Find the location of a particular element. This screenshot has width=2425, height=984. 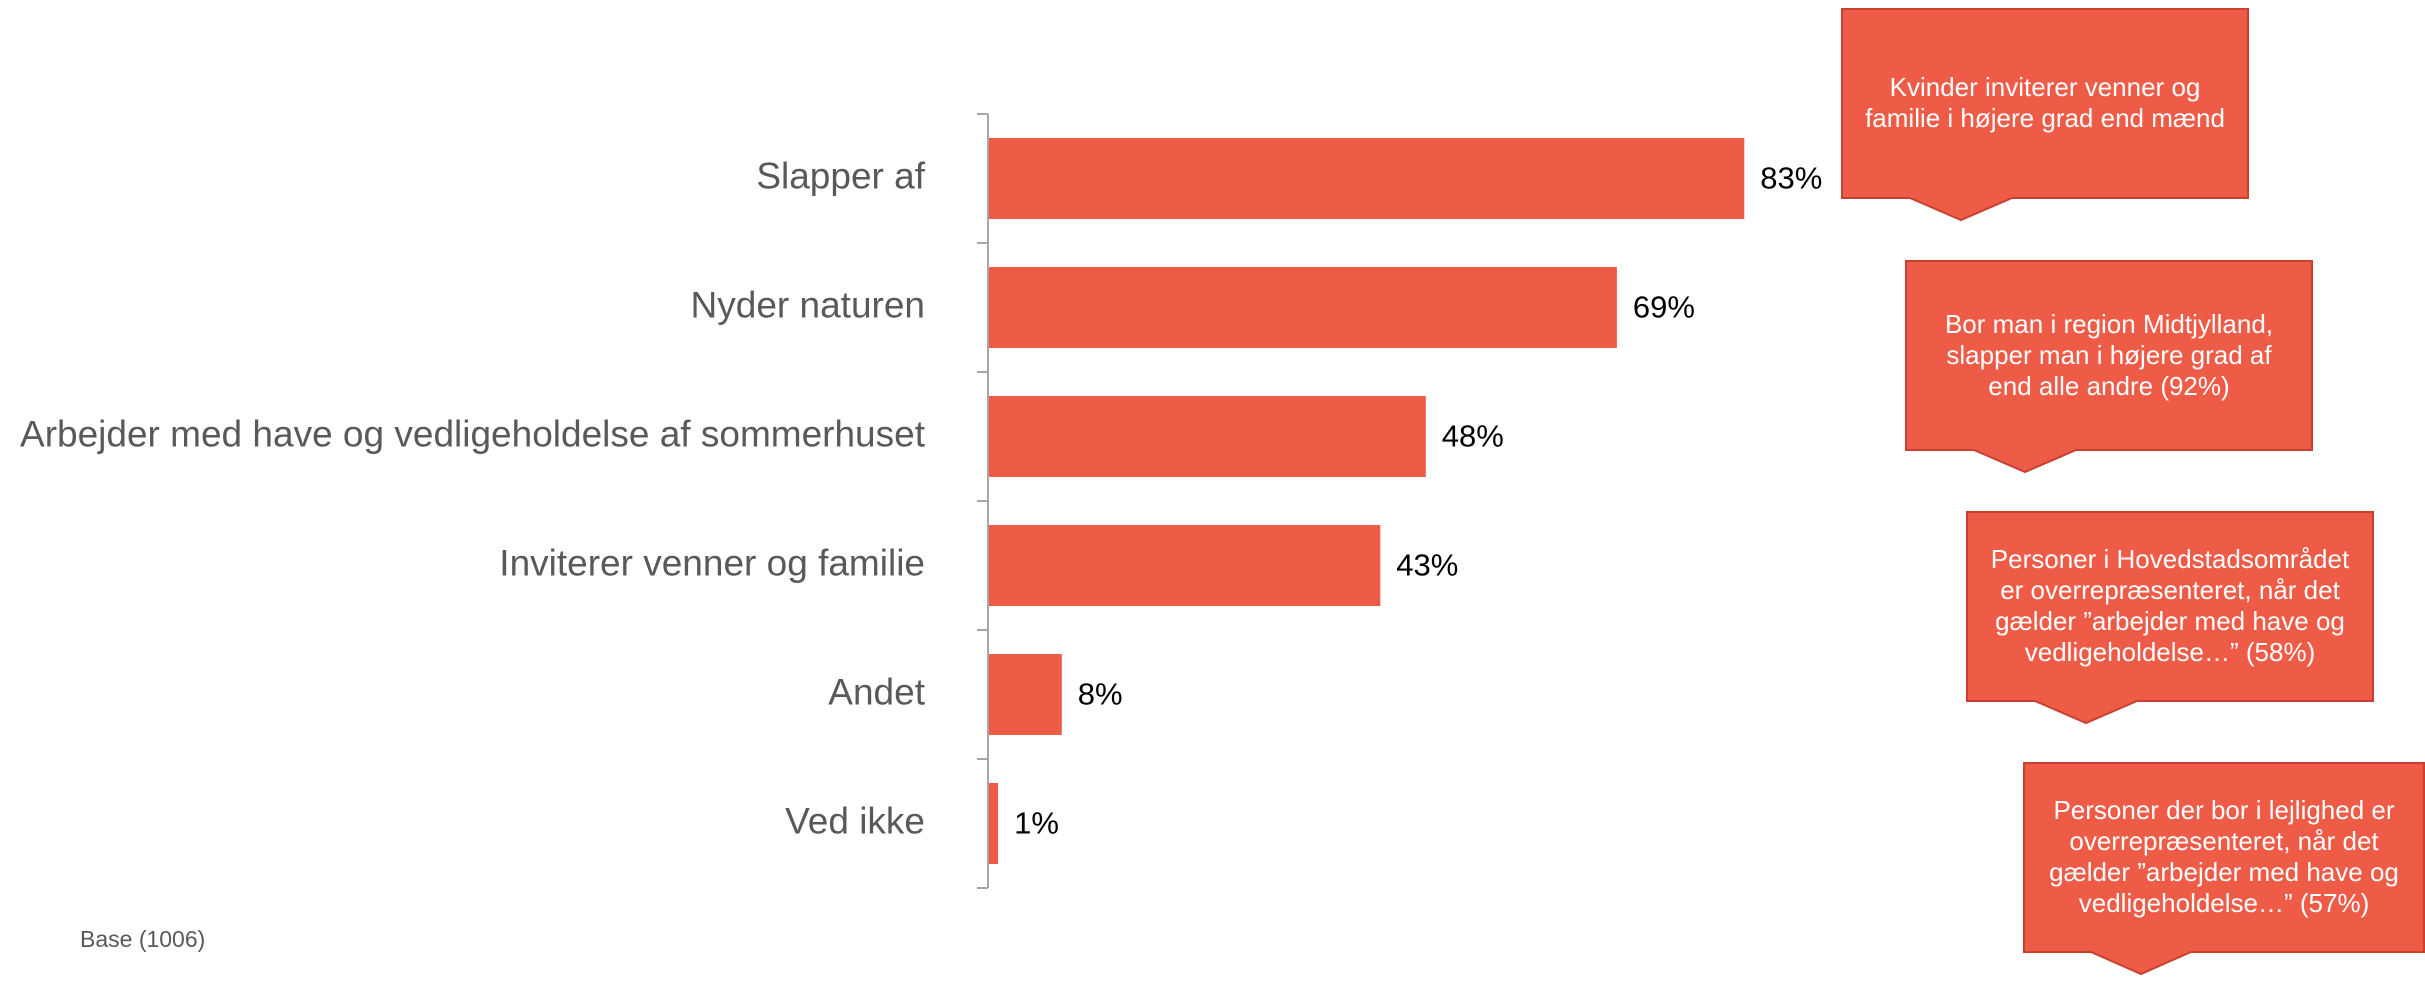

category-label: Inviterer venner og familie is located at coordinates (712, 562).